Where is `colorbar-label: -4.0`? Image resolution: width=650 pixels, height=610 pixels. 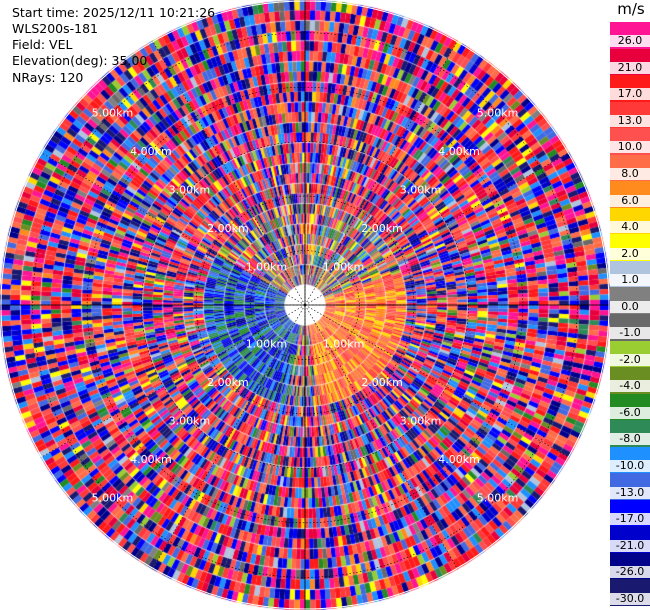
colorbar-label: -4.0 is located at coordinates (630, 386).